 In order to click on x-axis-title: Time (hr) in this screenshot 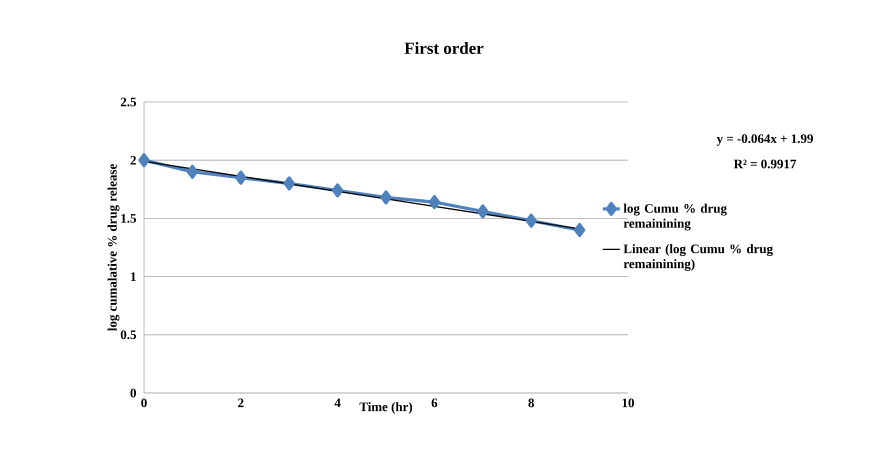, I will do `click(386, 408)`.